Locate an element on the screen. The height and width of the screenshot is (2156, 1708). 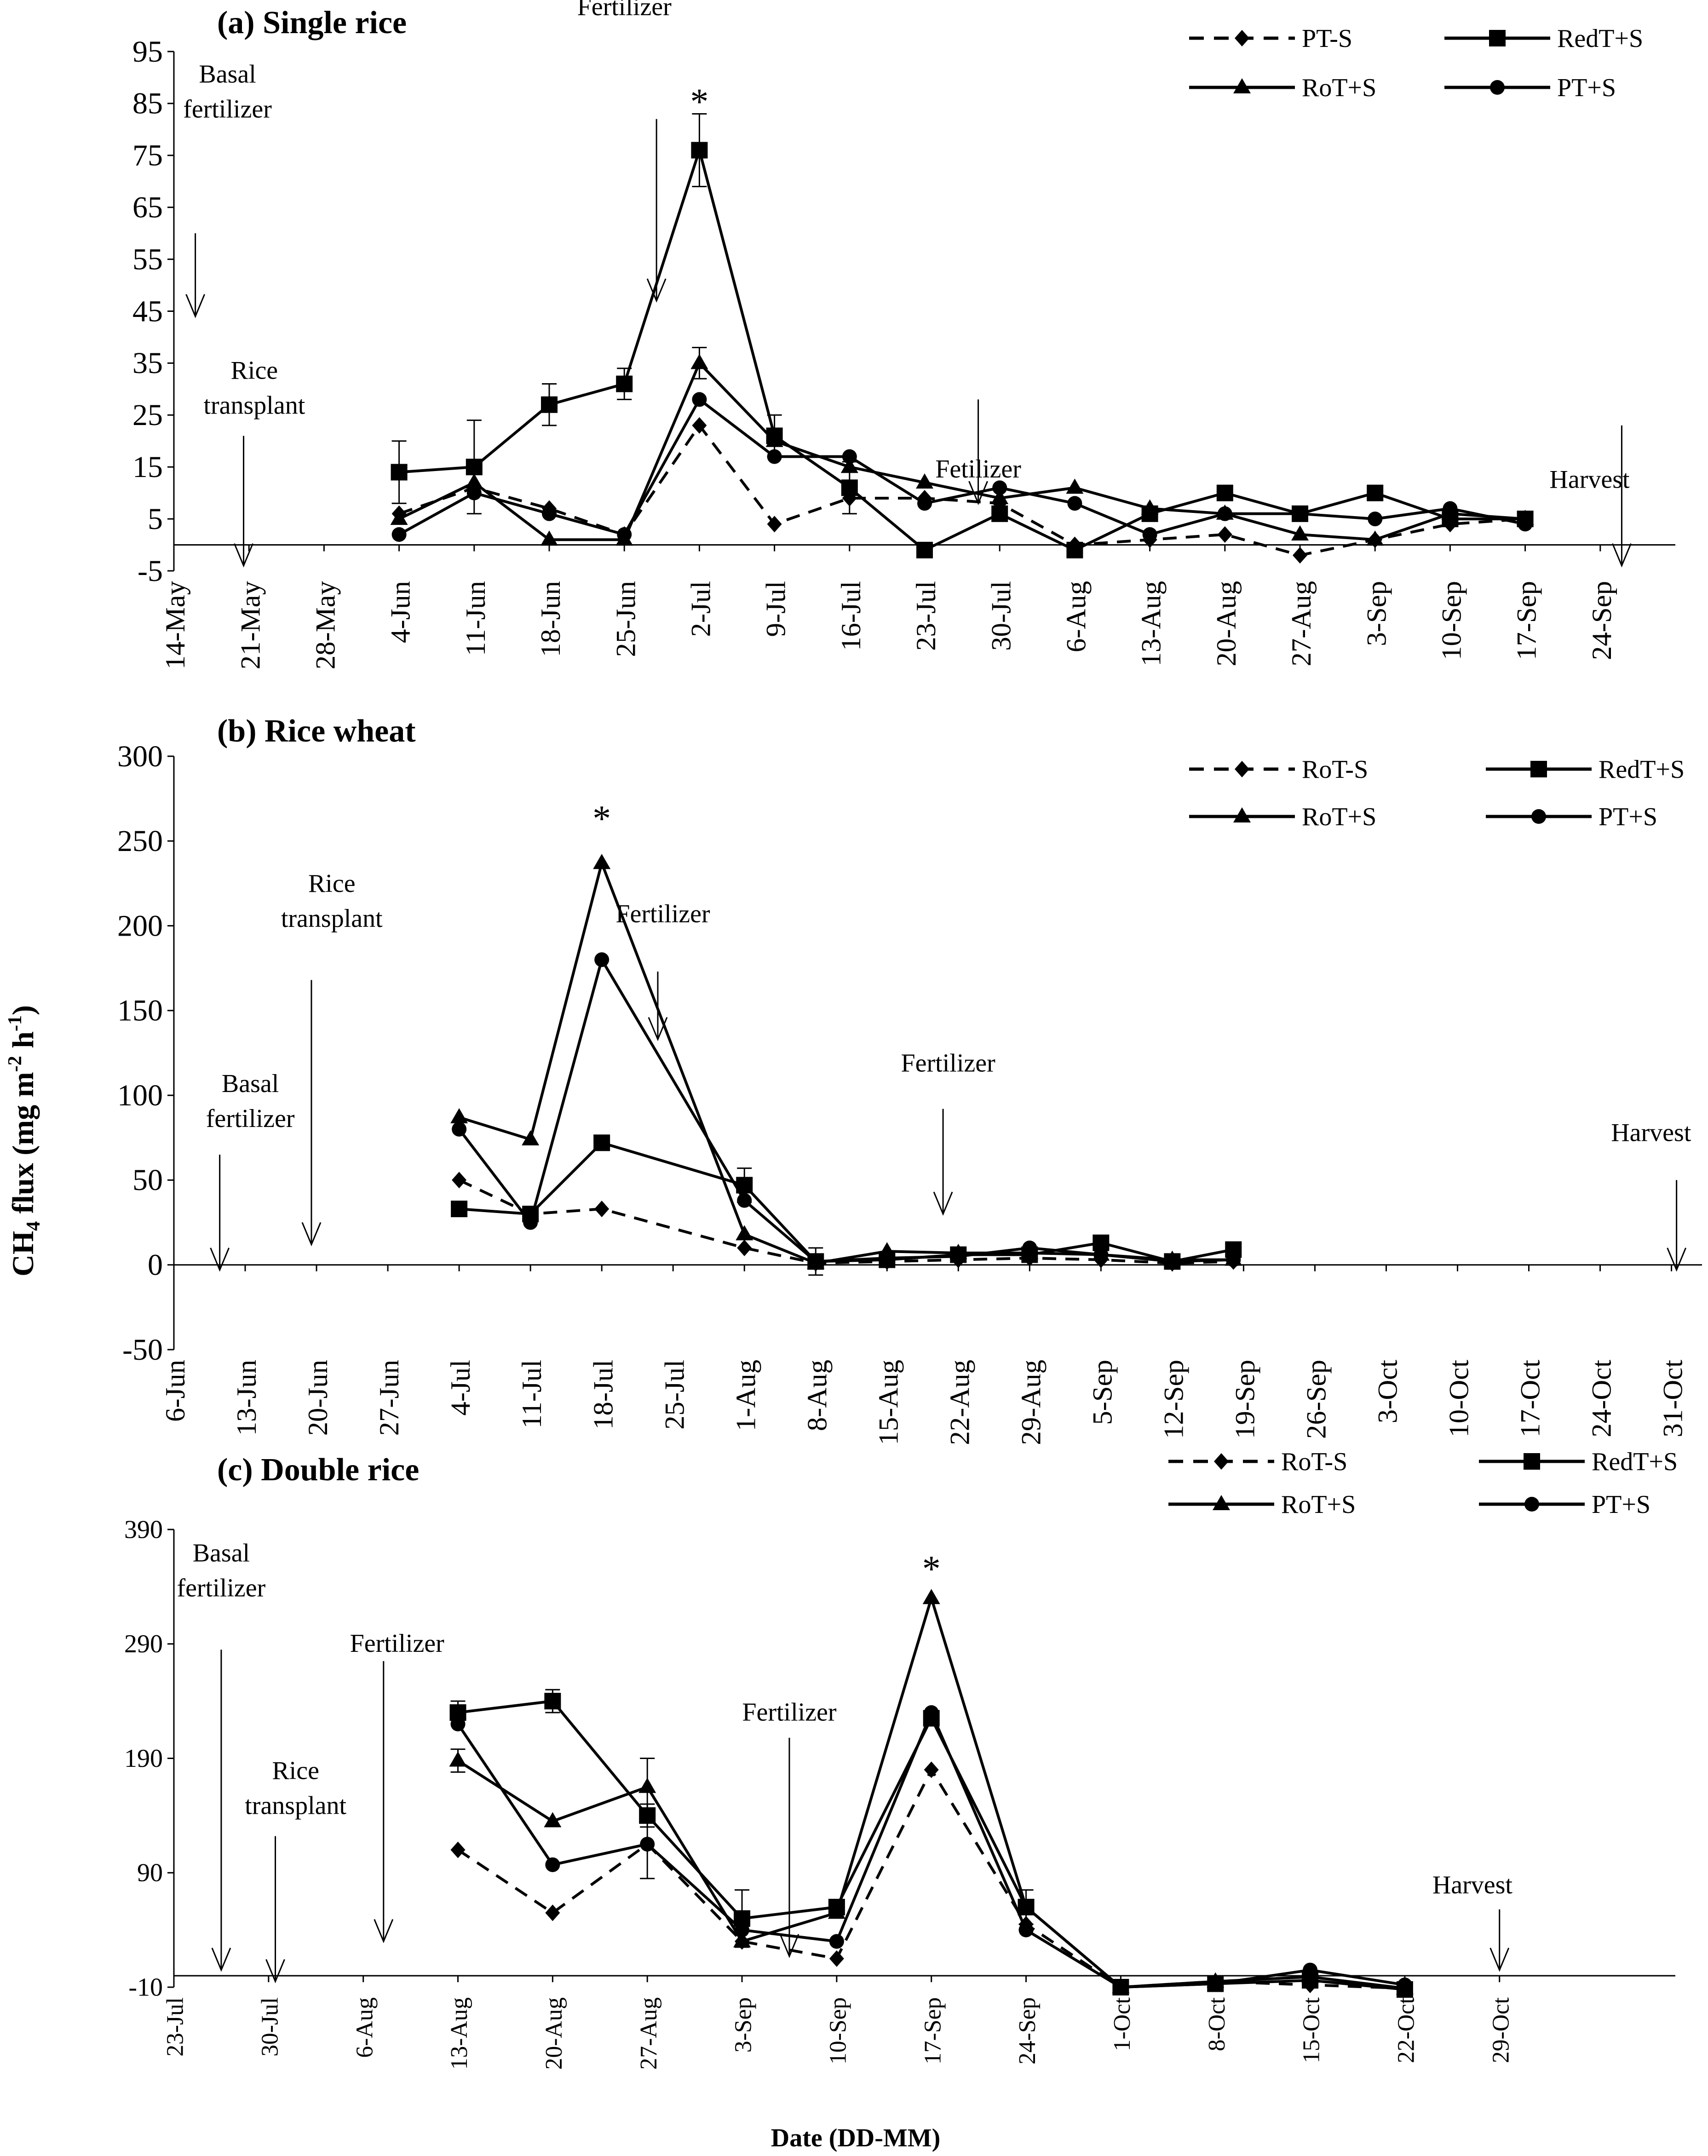
x-tick-label: 27-Aug is located at coordinates (649, 2034).